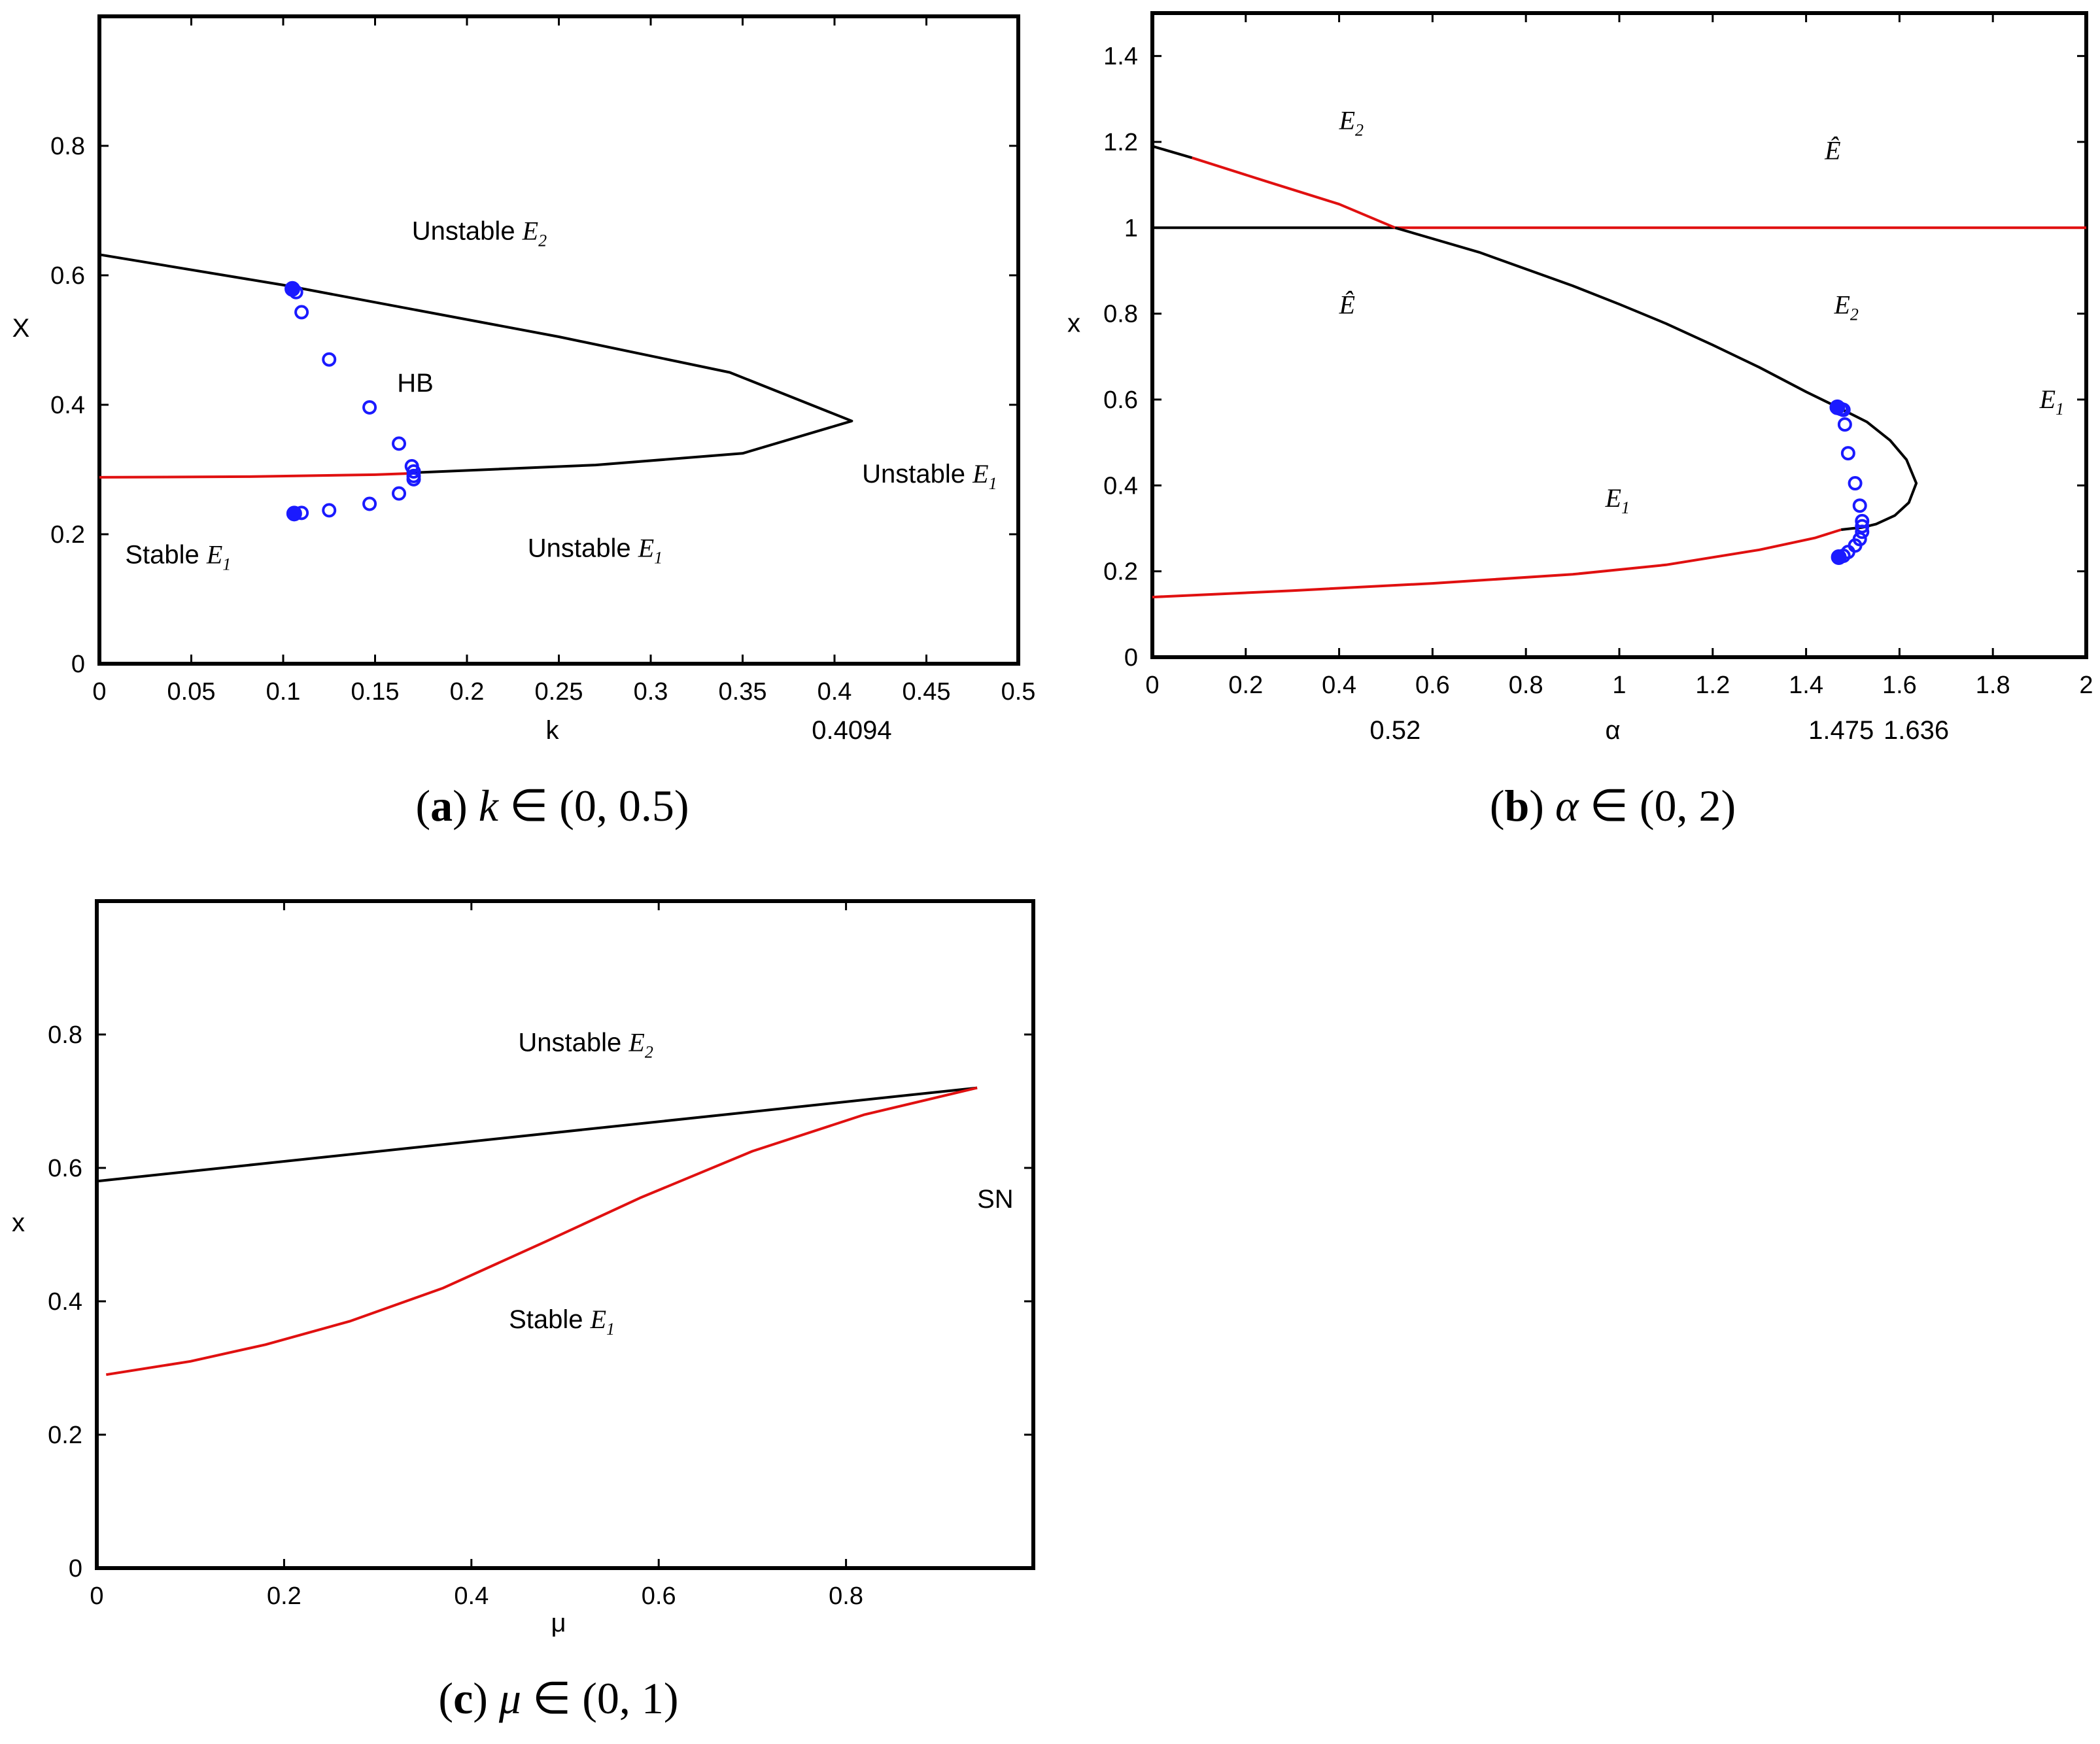 The width and height of the screenshot is (2100, 1744). Describe the element at coordinates (995, 1199) in the screenshot. I see `annotation-word: SN` at that location.